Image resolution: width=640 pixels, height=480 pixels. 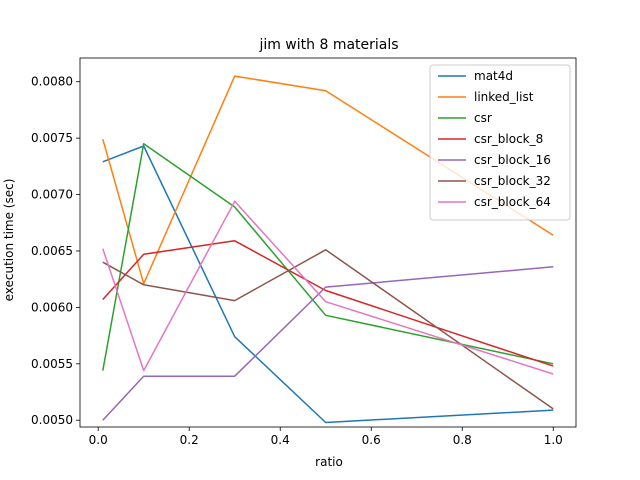 What do you see at coordinates (52, 364) in the screenshot?
I see `y-tick-label: 0.0055` at bounding box center [52, 364].